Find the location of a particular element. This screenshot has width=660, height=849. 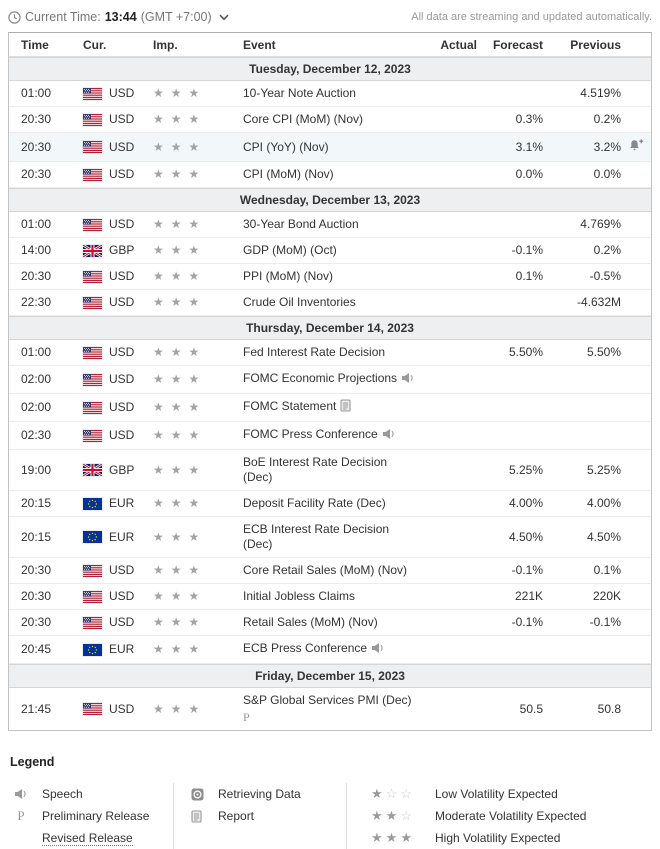

event-label: Initial Jobless Claims is located at coordinates (299, 596).